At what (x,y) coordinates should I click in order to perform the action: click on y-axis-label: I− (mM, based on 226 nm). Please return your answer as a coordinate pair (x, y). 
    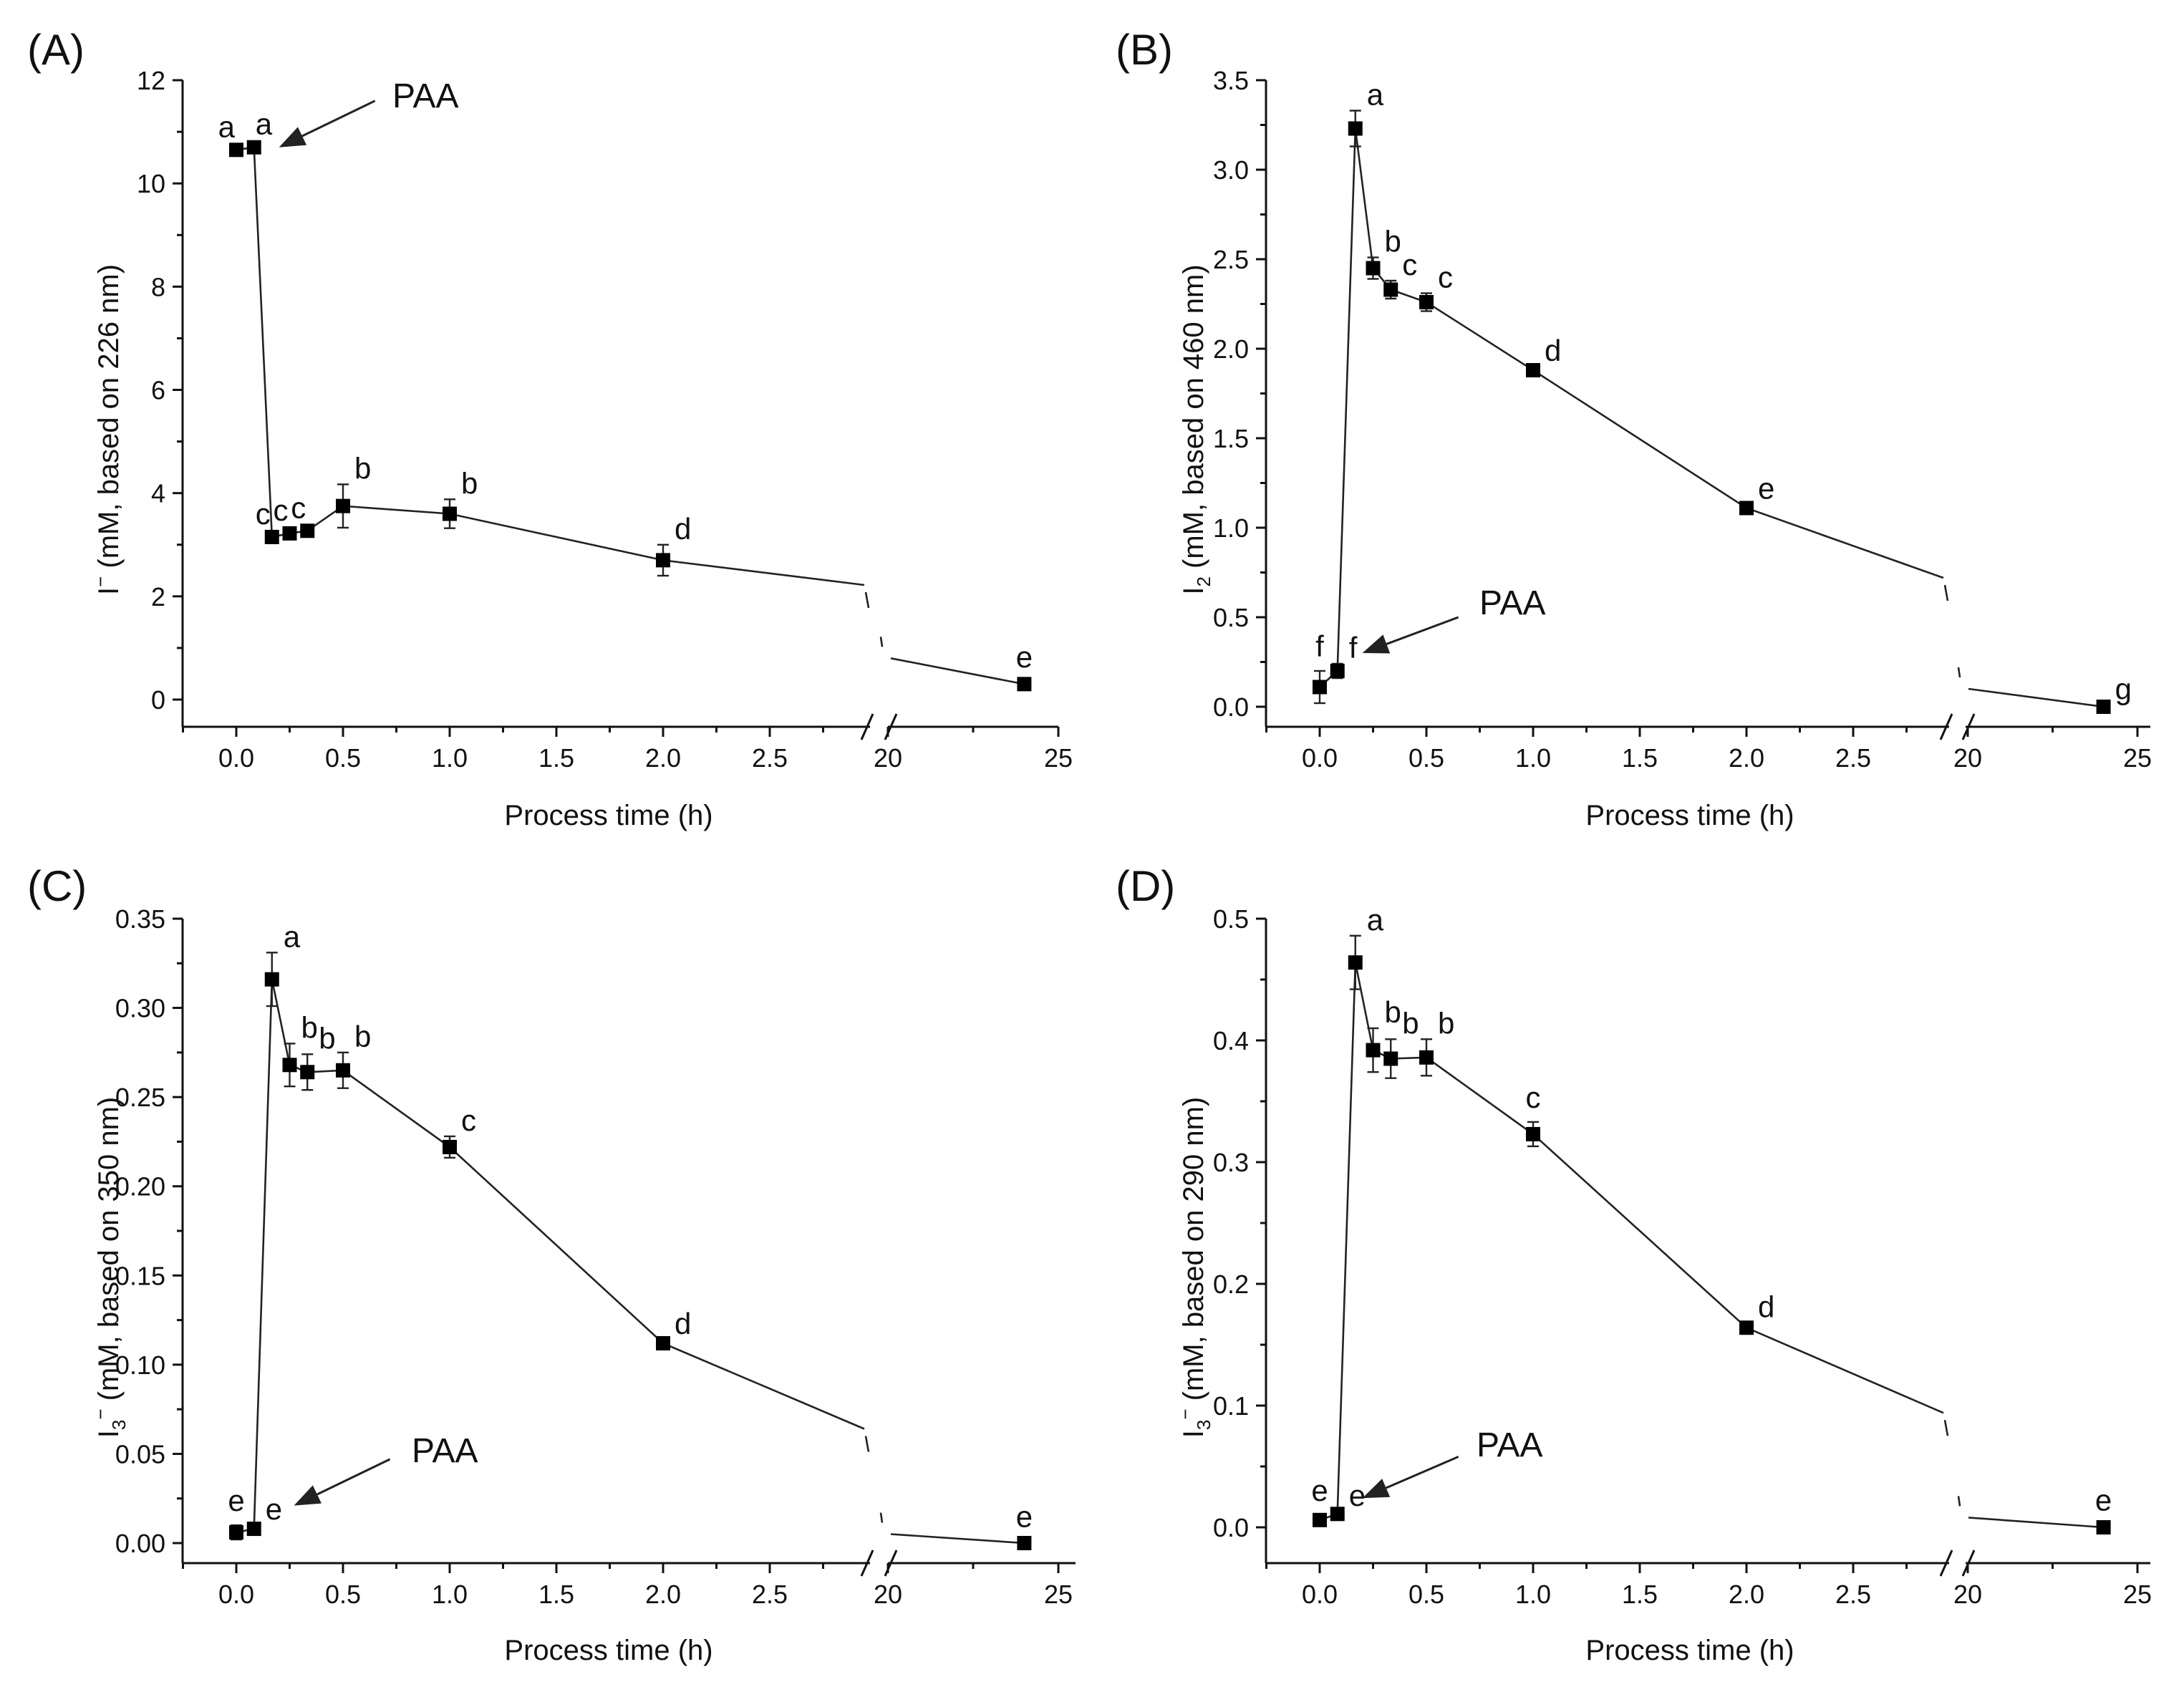
    Looking at the image, I should click on (107, 429).